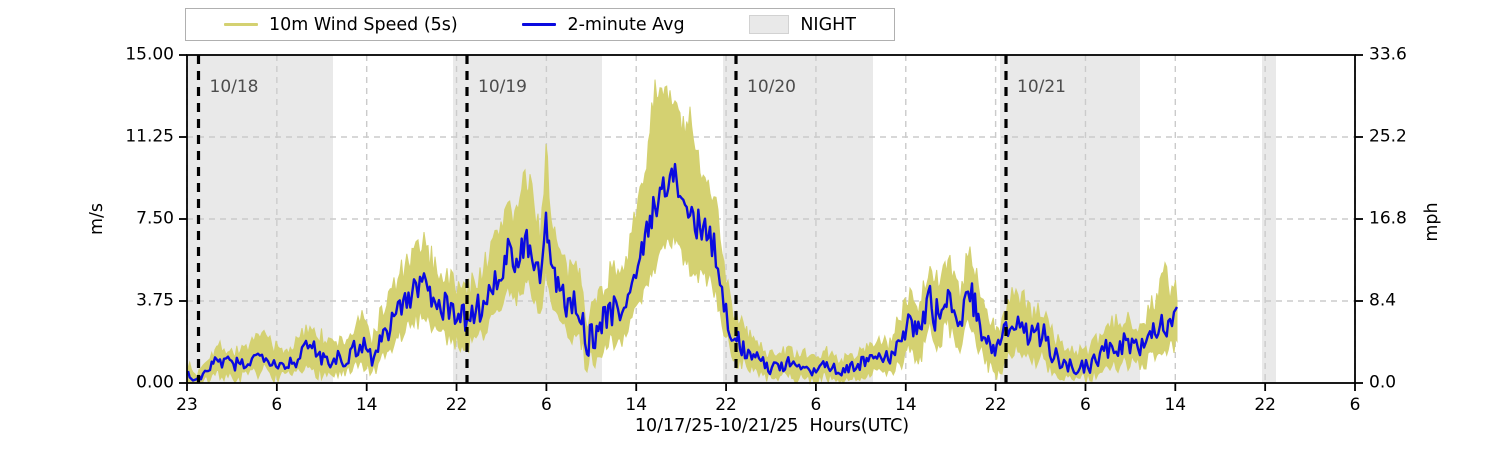  What do you see at coordinates (149, 136) in the screenshot?
I see `y-tick-label-left: 11.25` at bounding box center [149, 136].